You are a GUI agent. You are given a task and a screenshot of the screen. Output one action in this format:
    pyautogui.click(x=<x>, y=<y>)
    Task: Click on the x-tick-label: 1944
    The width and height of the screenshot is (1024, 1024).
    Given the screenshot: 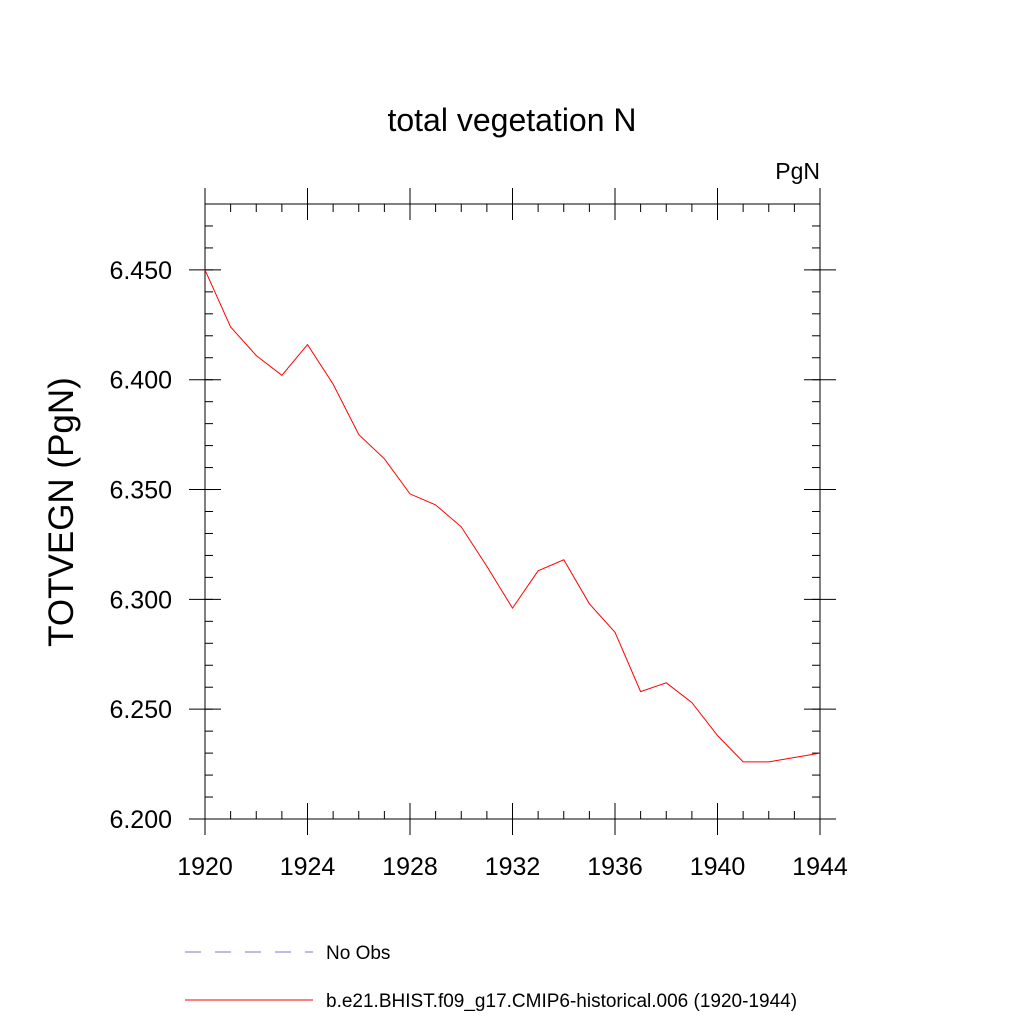 What is the action you would take?
    pyautogui.click(x=820, y=867)
    